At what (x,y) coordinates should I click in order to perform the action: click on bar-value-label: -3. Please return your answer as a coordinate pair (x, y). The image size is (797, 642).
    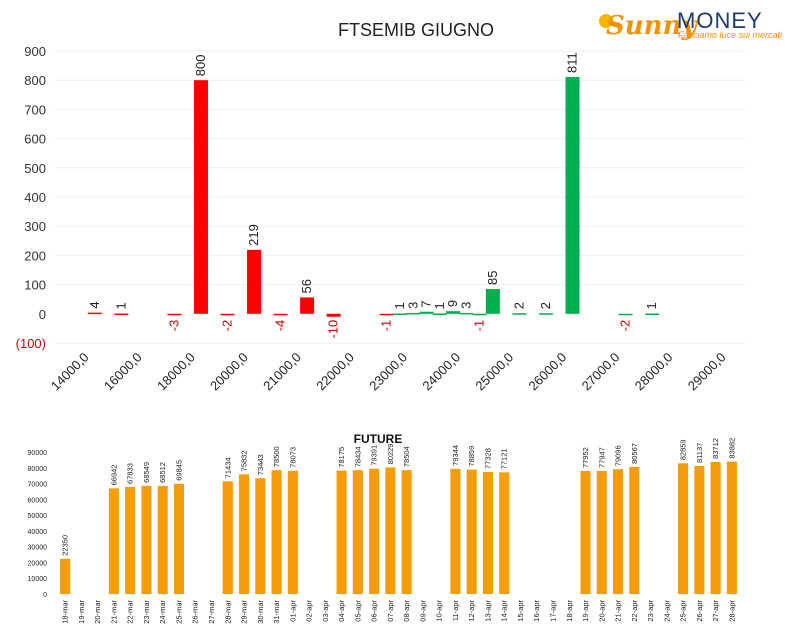
    Looking at the image, I should click on (173, 326).